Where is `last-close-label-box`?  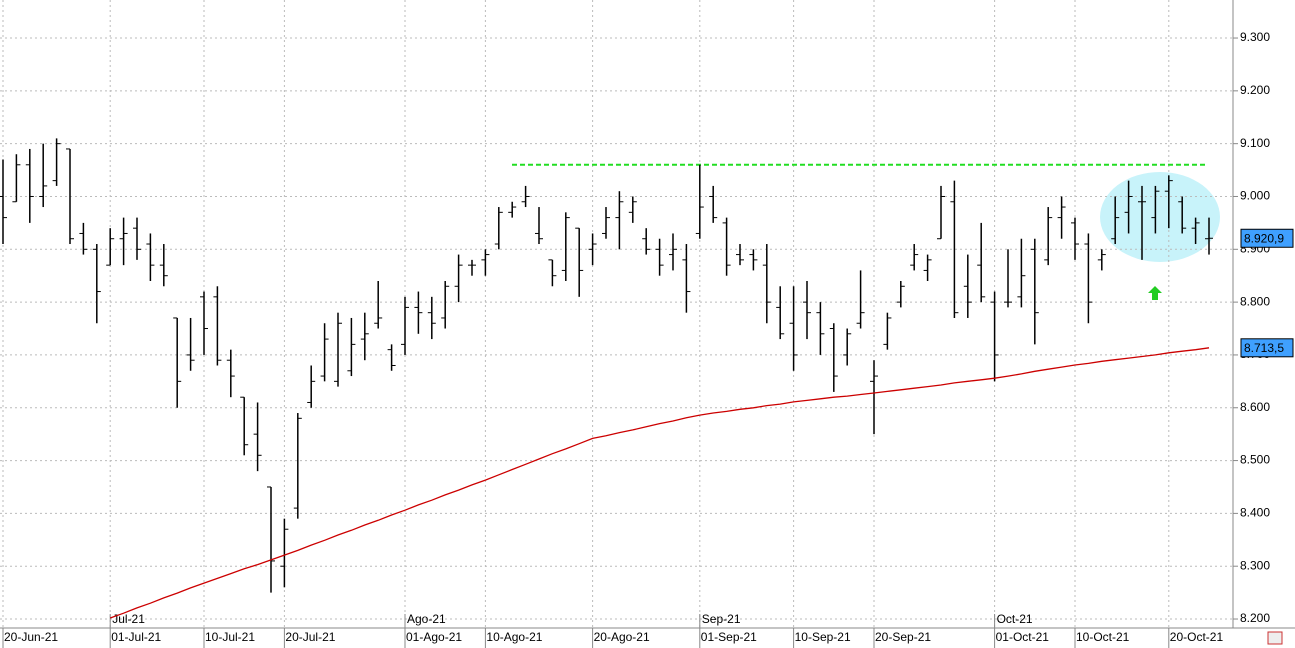 last-close-label-box is located at coordinates (1267, 238).